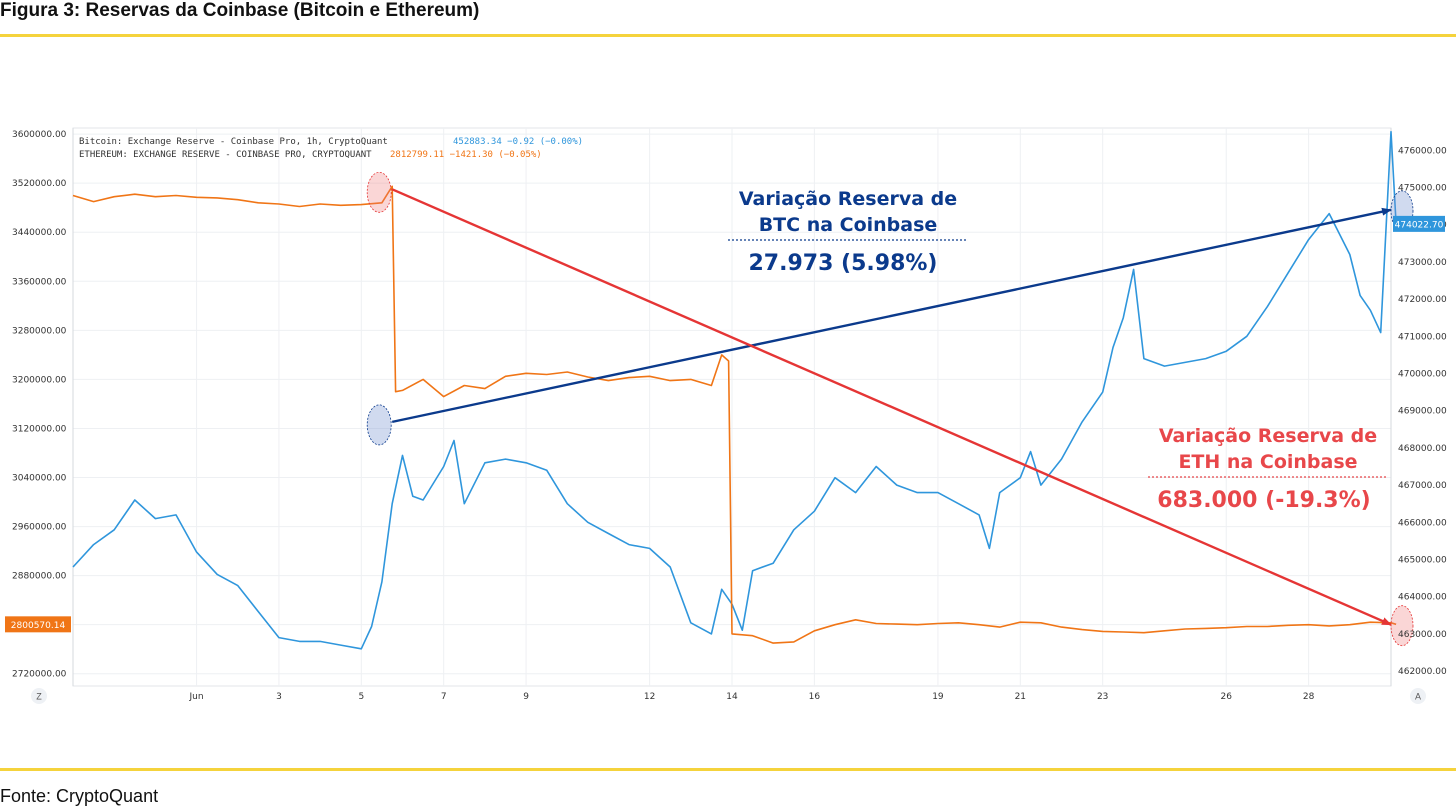 The width and height of the screenshot is (1456, 810). Describe the element at coordinates (1422, 263) in the screenshot. I see `right-tick-label: 473000.00` at that location.